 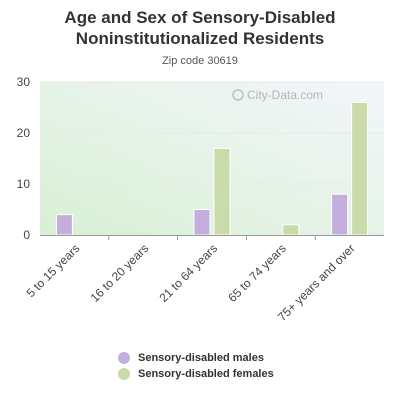 I want to click on y-tick-label: 0, so click(x=26, y=235).